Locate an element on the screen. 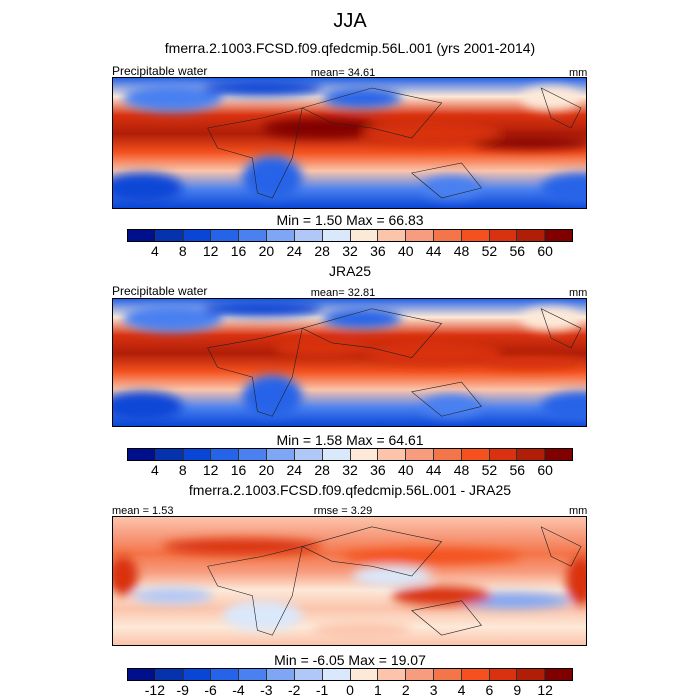 The width and height of the screenshot is (700, 700). panel1-minmax: Min = 1.50 Max = 66.83 is located at coordinates (350, 220).